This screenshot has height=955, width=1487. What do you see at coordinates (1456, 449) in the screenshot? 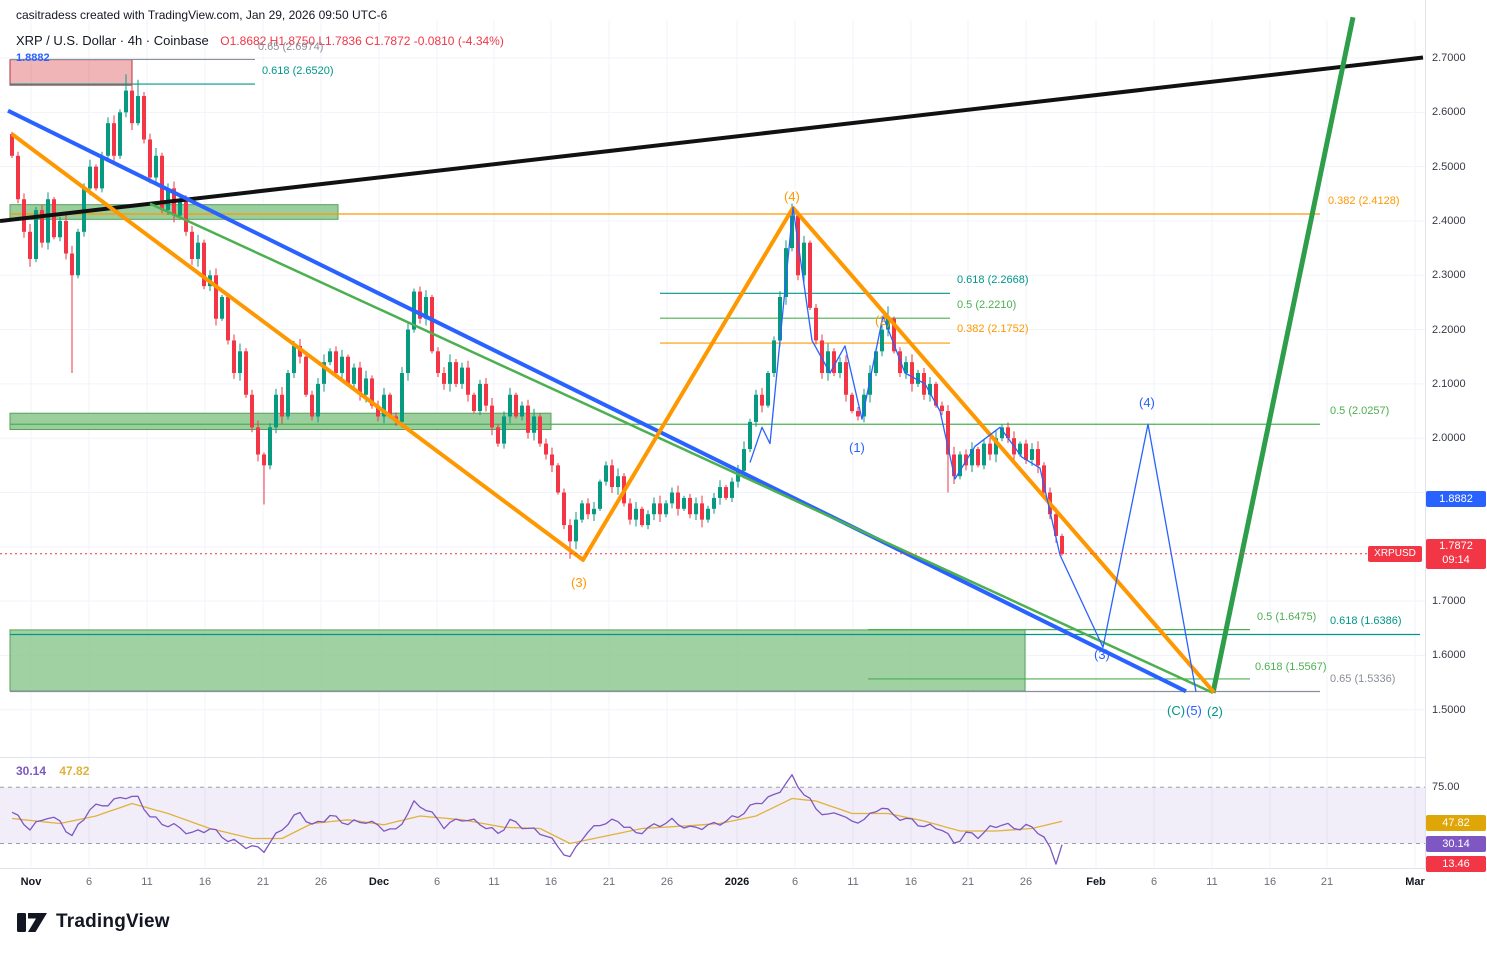
I see `price-axis` at bounding box center [1456, 449].